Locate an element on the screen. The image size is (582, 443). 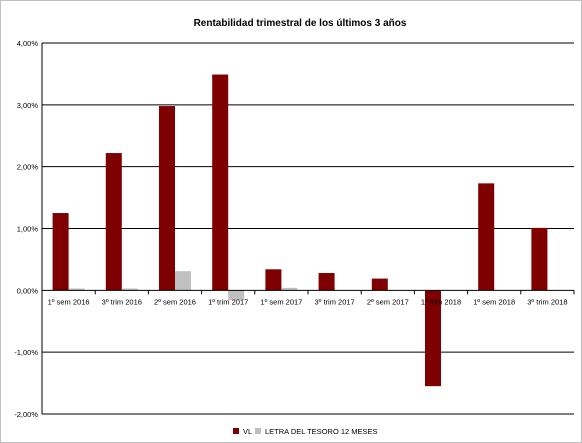
x-tick-label: 1º sem 2017 is located at coordinates (281, 301).